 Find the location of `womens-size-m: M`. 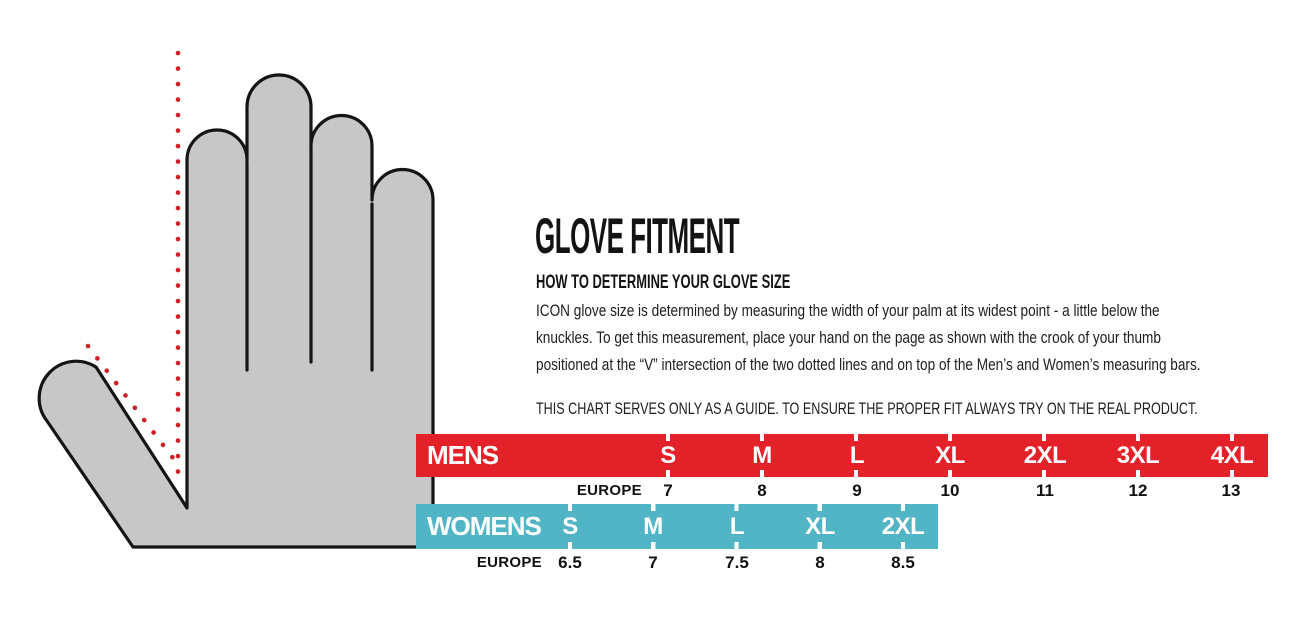

womens-size-m: M is located at coordinates (653, 526).